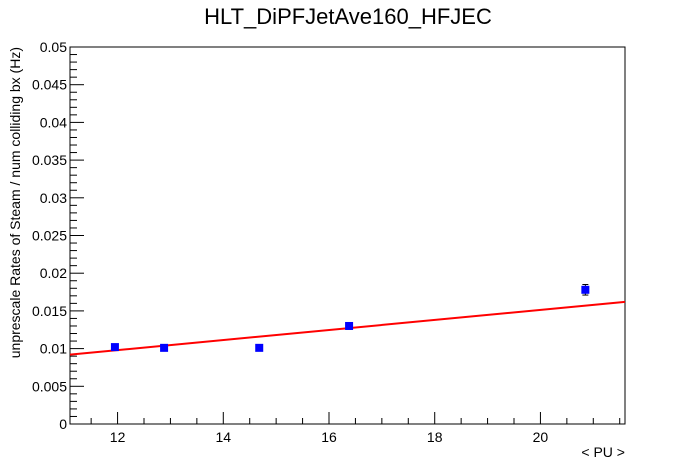  What do you see at coordinates (603, 452) in the screenshot?
I see `x-axis-label: < PU >` at bounding box center [603, 452].